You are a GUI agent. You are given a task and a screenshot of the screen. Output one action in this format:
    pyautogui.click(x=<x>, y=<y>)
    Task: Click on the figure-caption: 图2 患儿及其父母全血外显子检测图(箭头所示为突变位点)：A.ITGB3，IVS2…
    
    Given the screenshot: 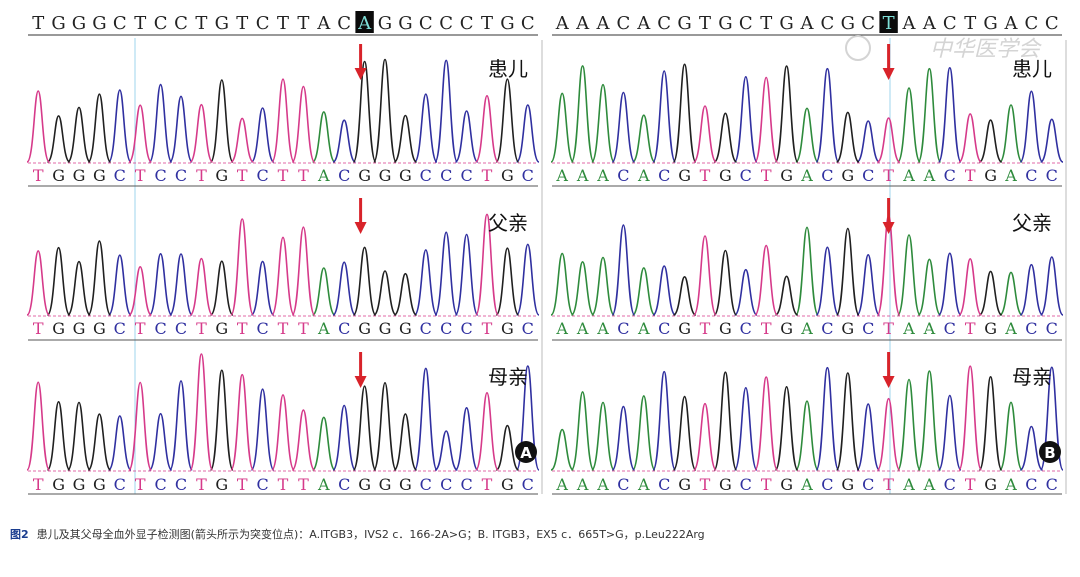 What is the action you would take?
    pyautogui.click(x=540, y=534)
    